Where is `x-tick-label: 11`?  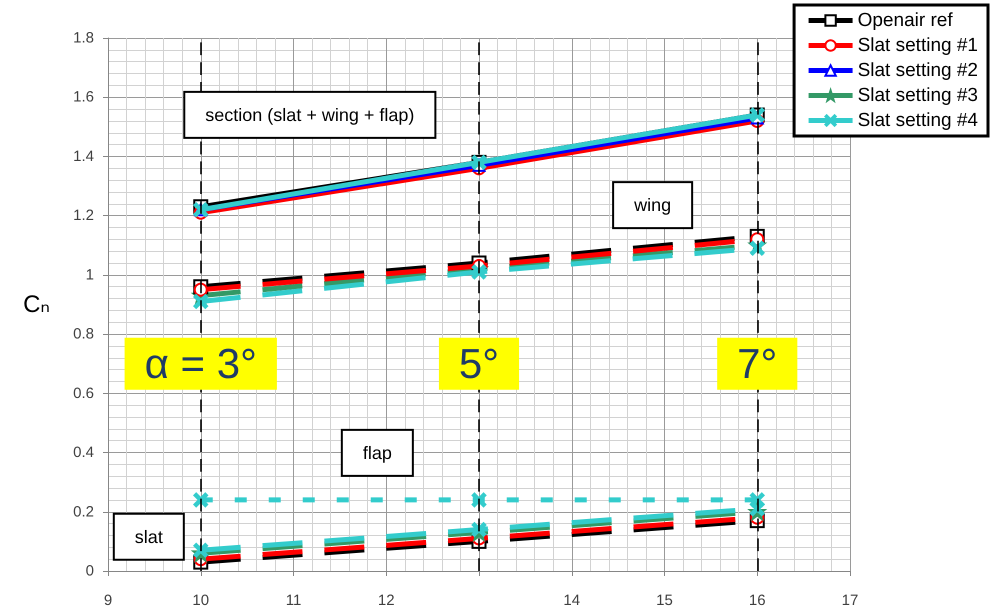
x-tick-label: 11 is located at coordinates (294, 600).